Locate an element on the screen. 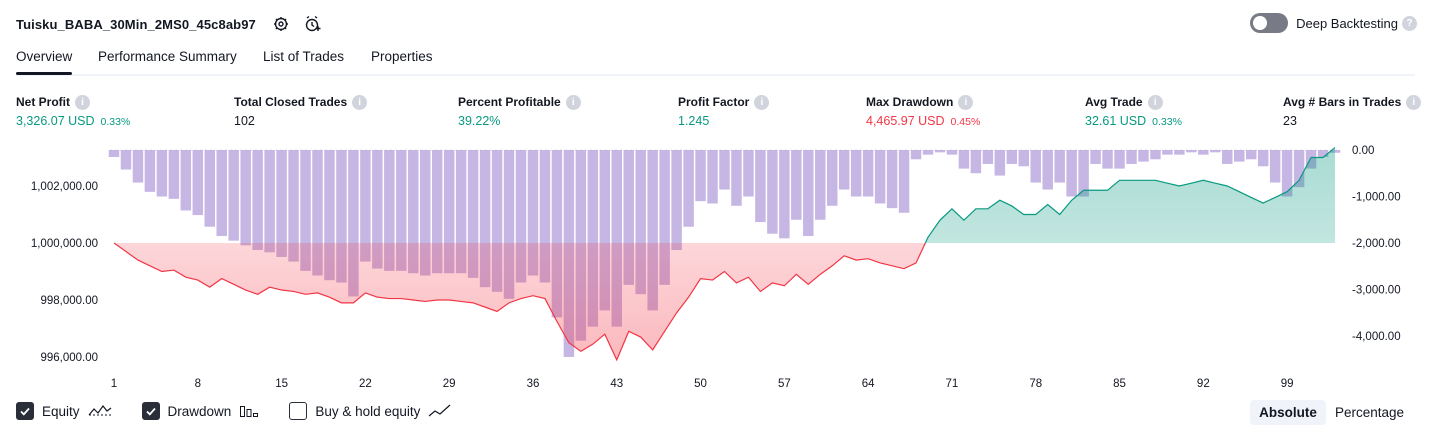 The width and height of the screenshot is (1431, 438). legend-buy-hold: Buy & hold equity is located at coordinates (370, 411).